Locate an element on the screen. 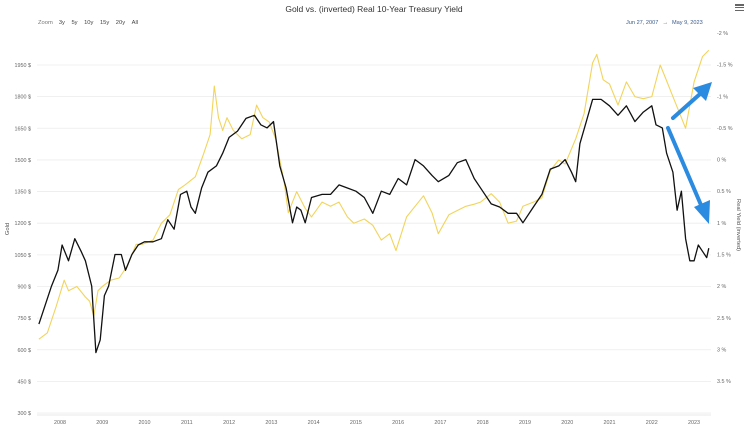  left-axis-title: Gold is located at coordinates (8, 229).